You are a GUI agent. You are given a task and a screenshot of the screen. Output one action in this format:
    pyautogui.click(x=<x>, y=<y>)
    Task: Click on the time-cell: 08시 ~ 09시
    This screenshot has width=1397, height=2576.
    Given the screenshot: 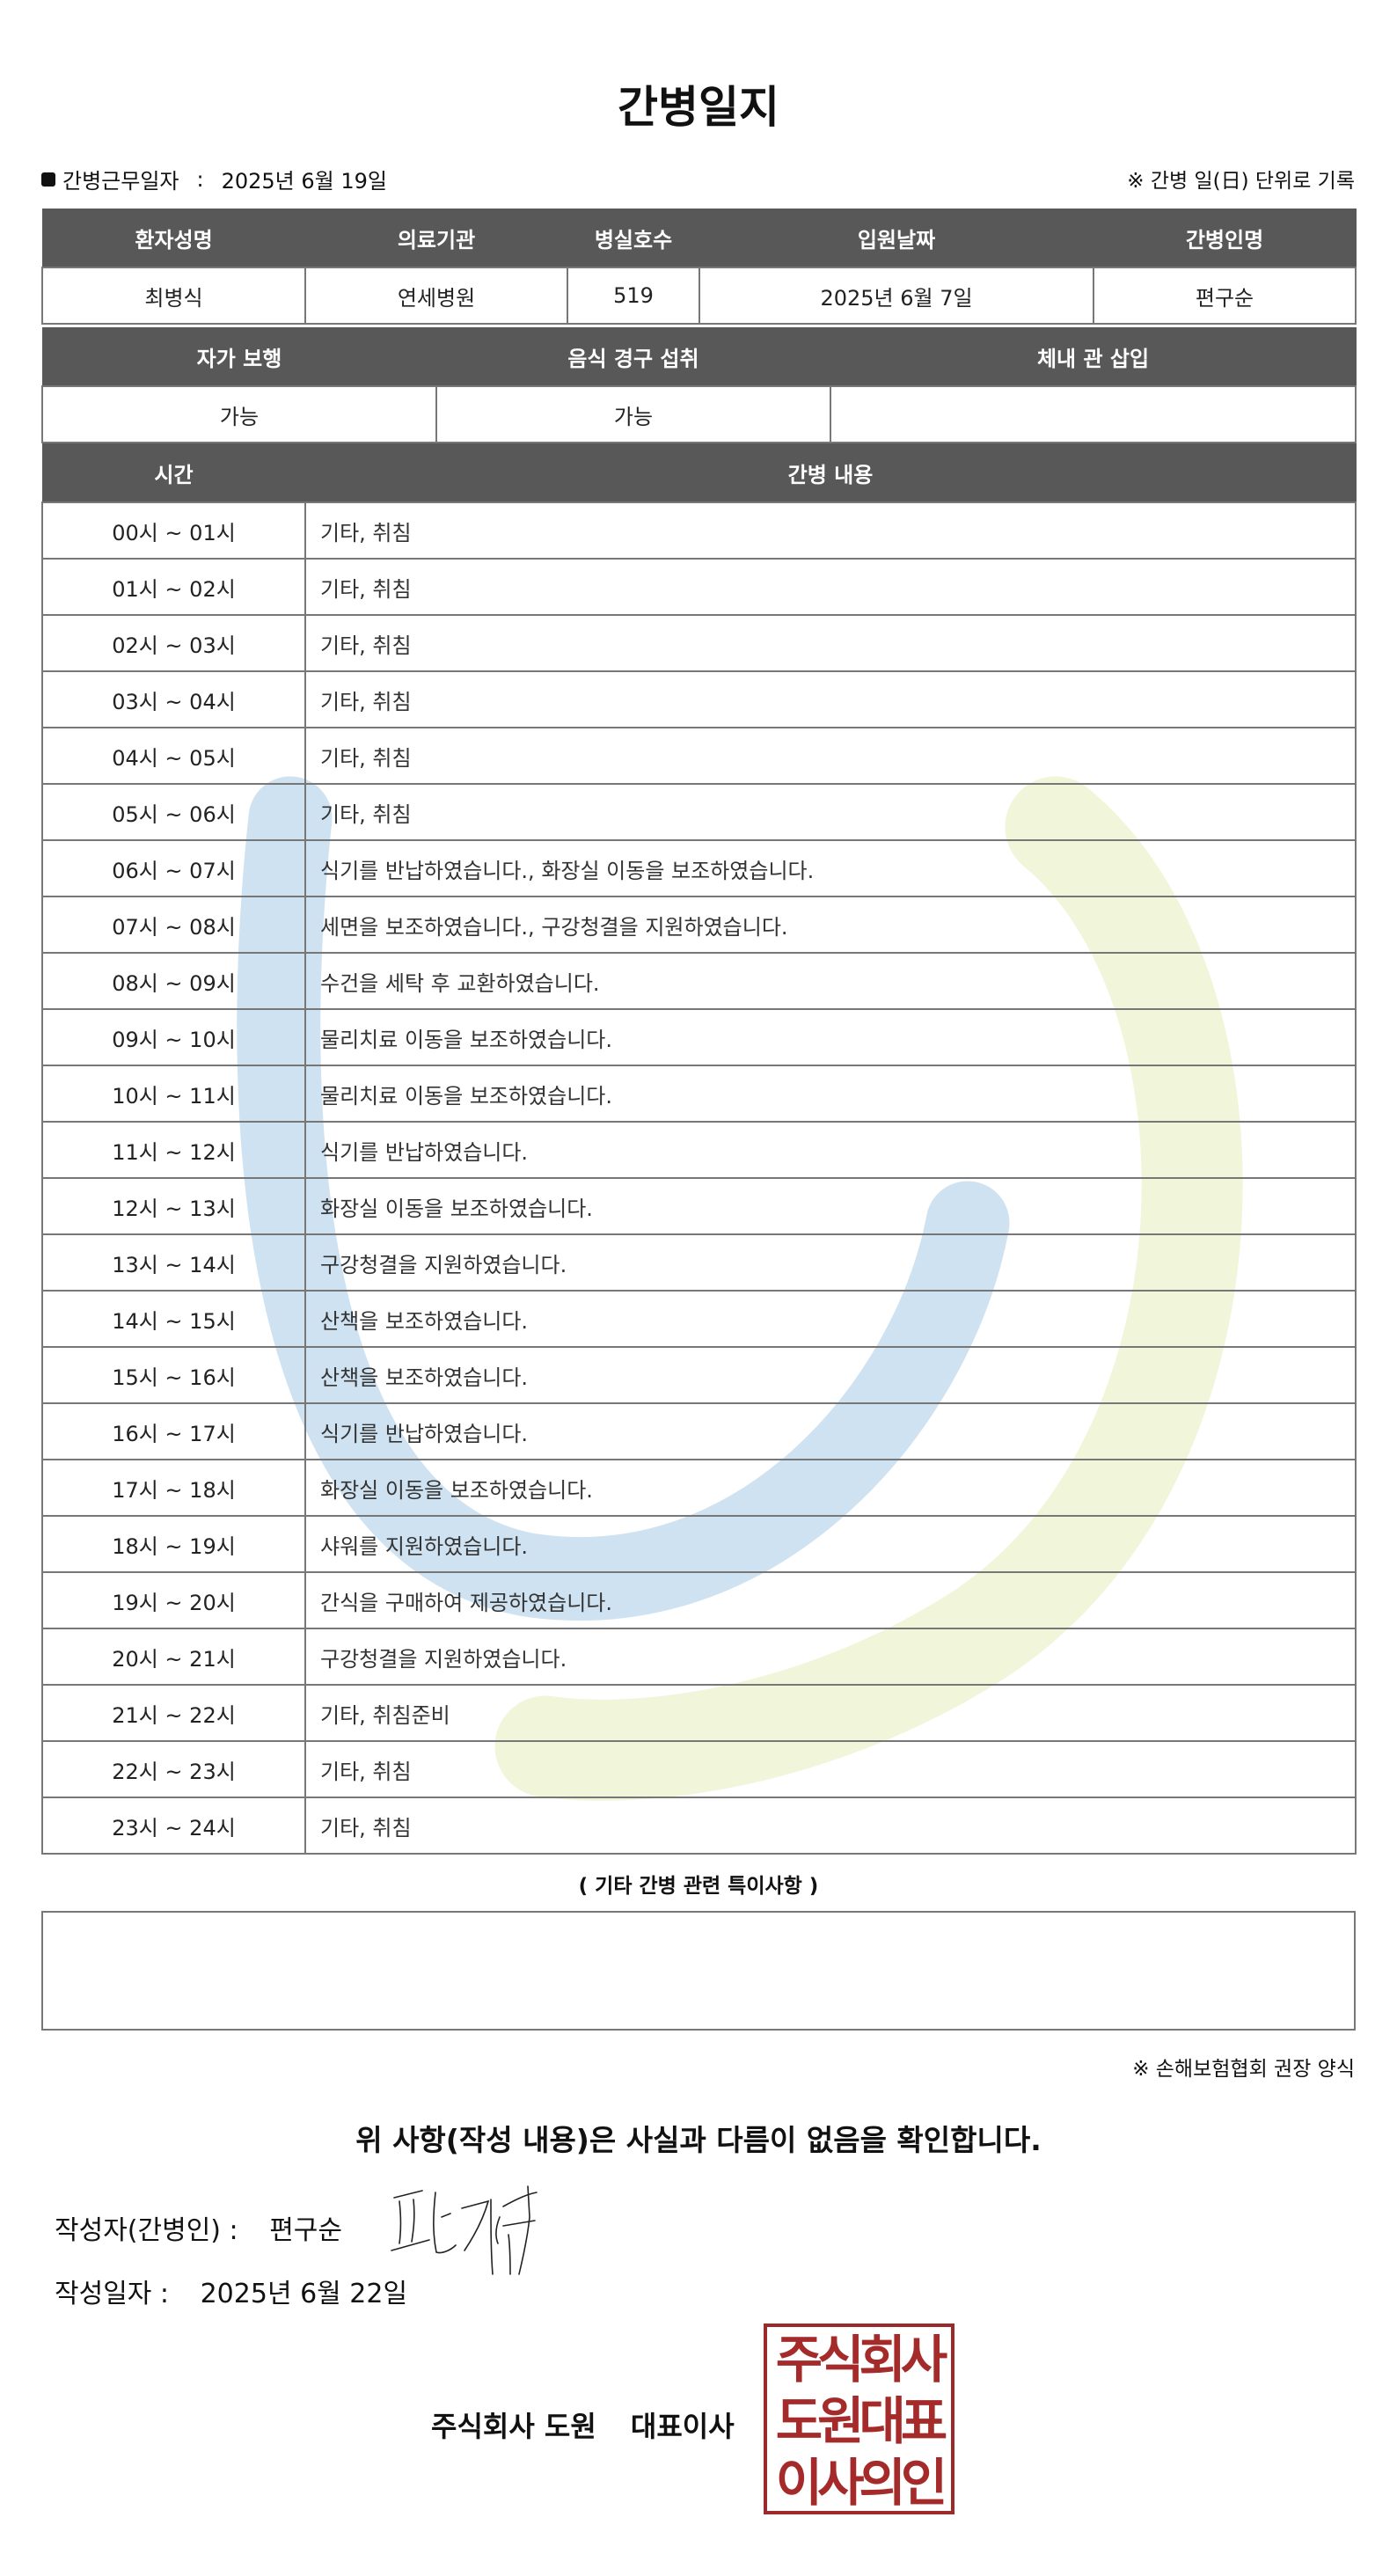 What is the action you would take?
    pyautogui.click(x=173, y=981)
    